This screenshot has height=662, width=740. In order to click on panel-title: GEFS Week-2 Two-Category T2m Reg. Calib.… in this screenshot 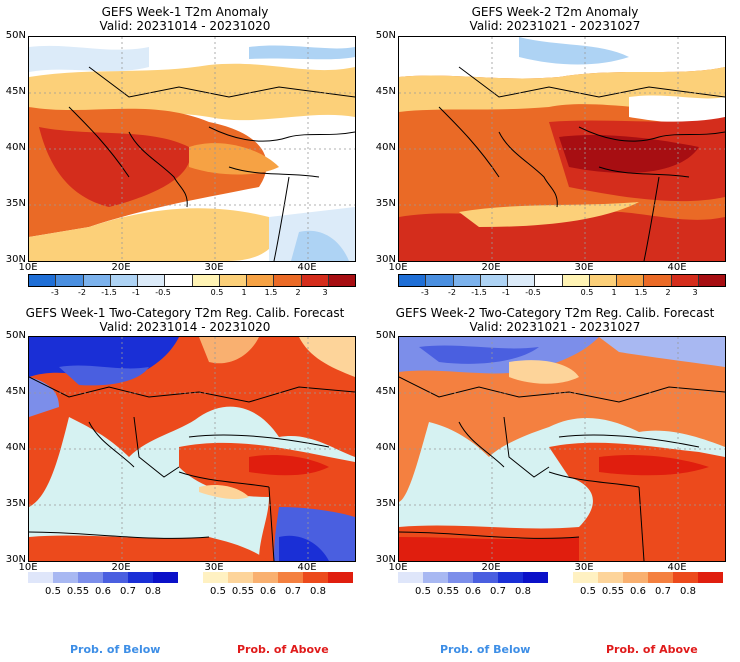, I will do `click(555, 313)`.